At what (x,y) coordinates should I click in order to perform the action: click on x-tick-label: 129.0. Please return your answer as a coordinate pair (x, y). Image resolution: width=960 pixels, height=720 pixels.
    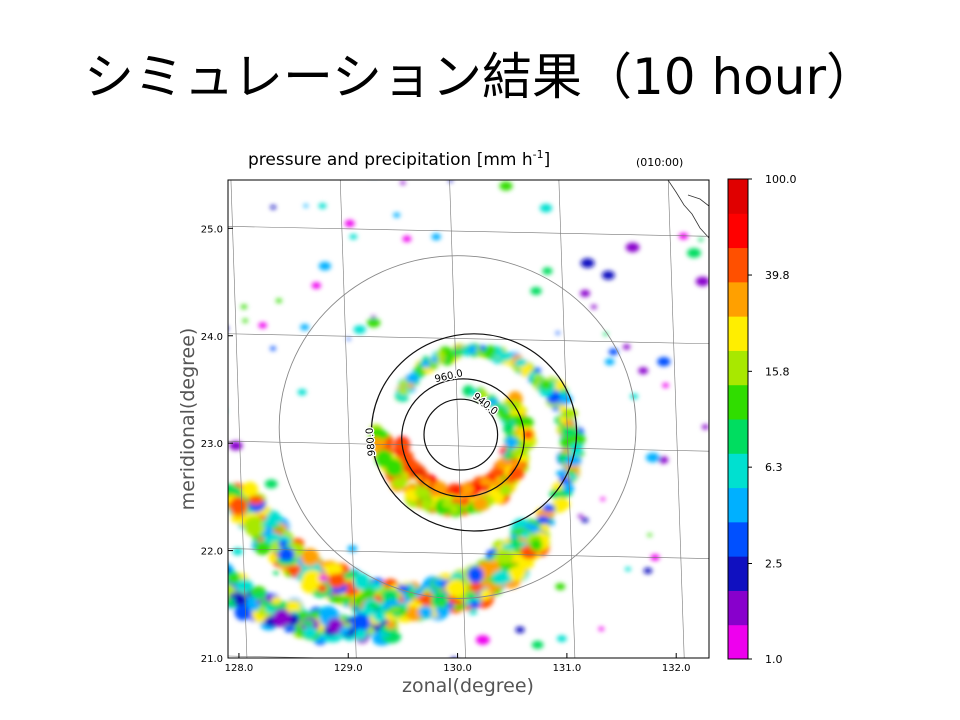
    Looking at the image, I should click on (348, 668).